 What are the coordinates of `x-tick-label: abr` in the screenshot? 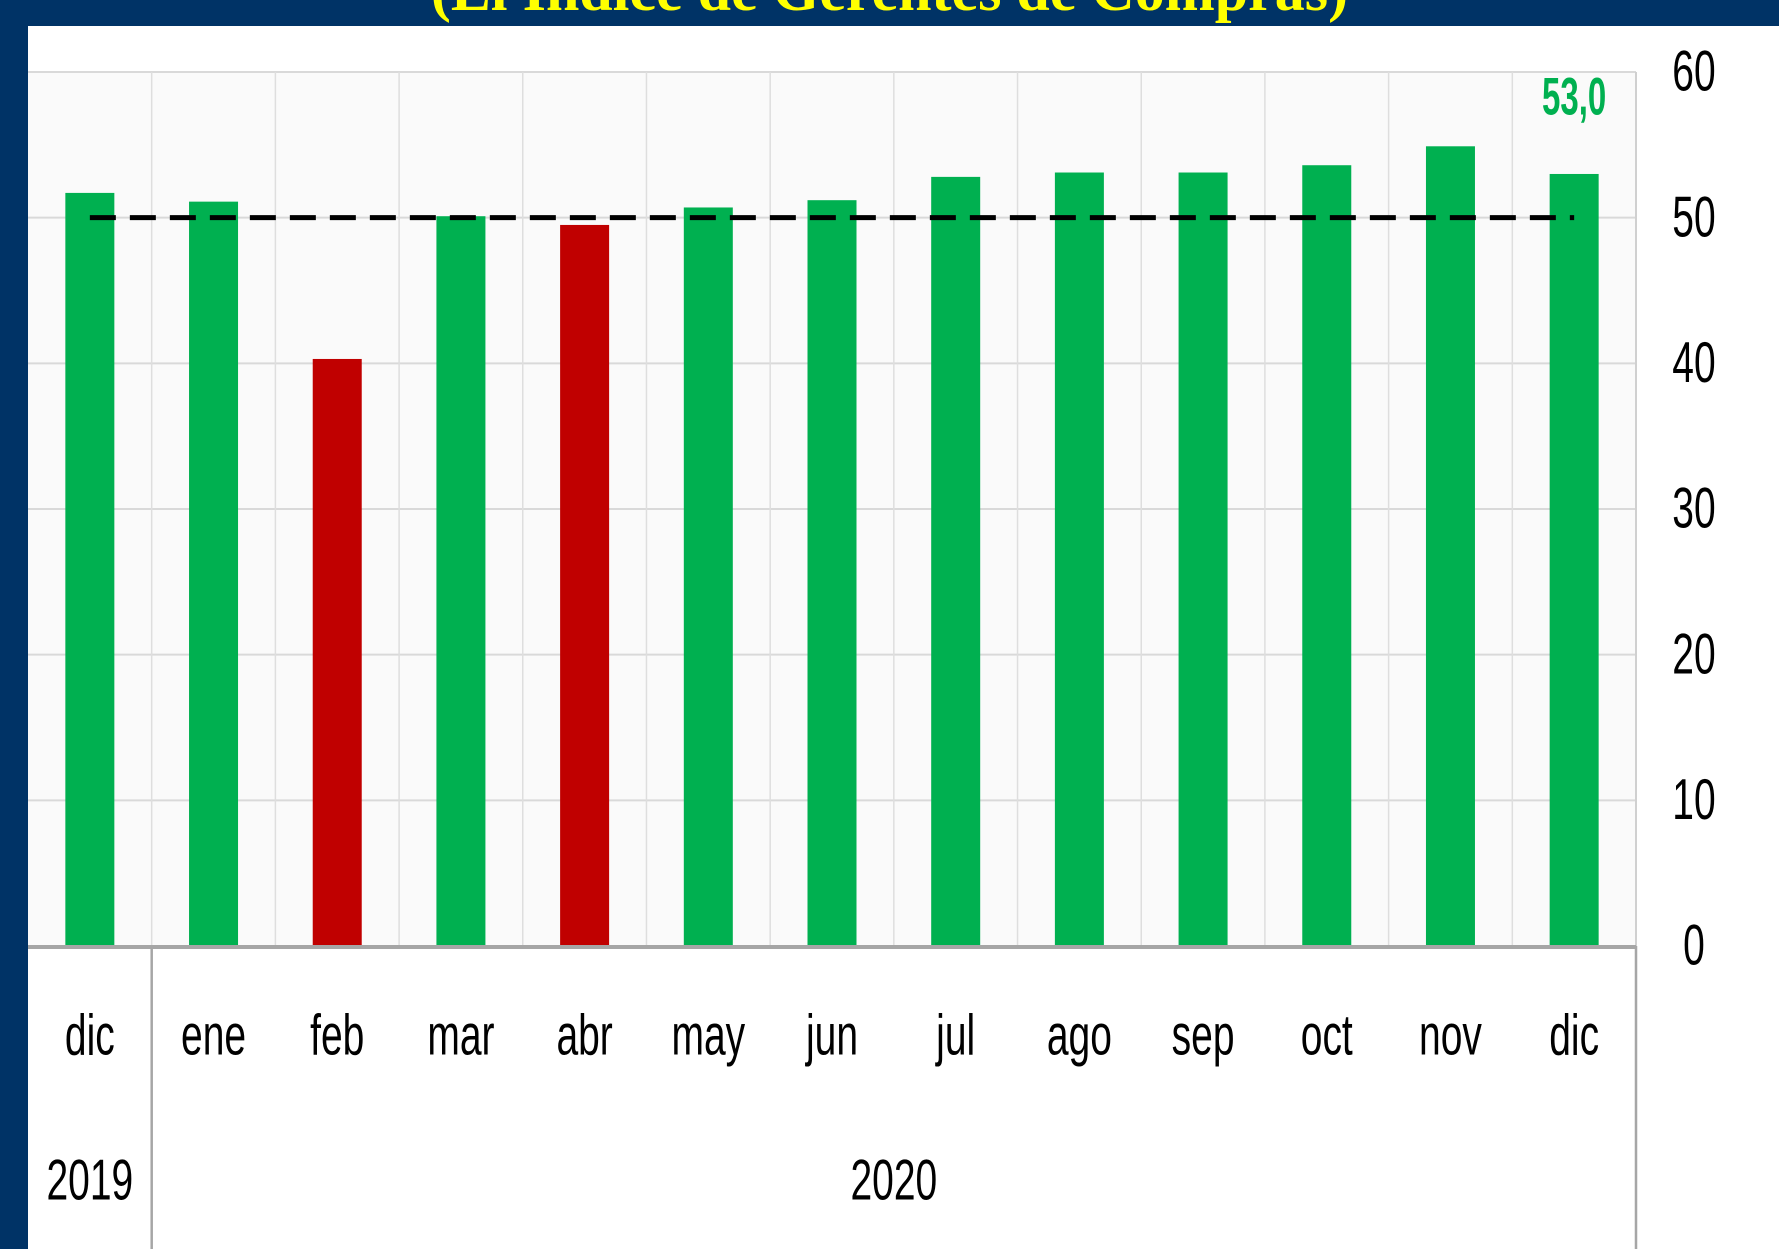 It's located at (584, 1035).